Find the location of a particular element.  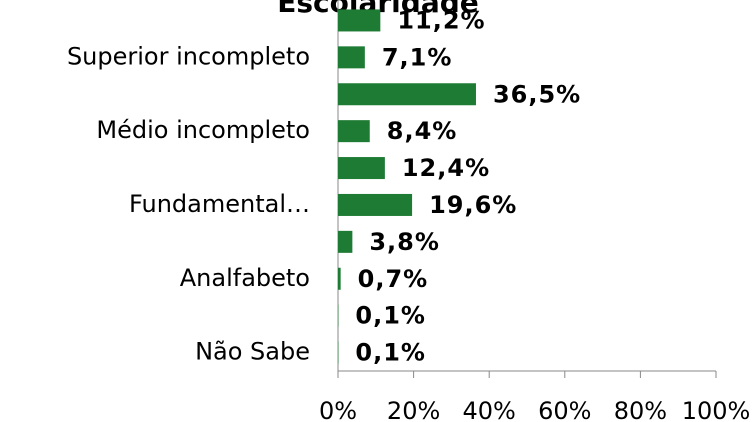

x-tick-label: 20% is located at coordinates (413, 409).